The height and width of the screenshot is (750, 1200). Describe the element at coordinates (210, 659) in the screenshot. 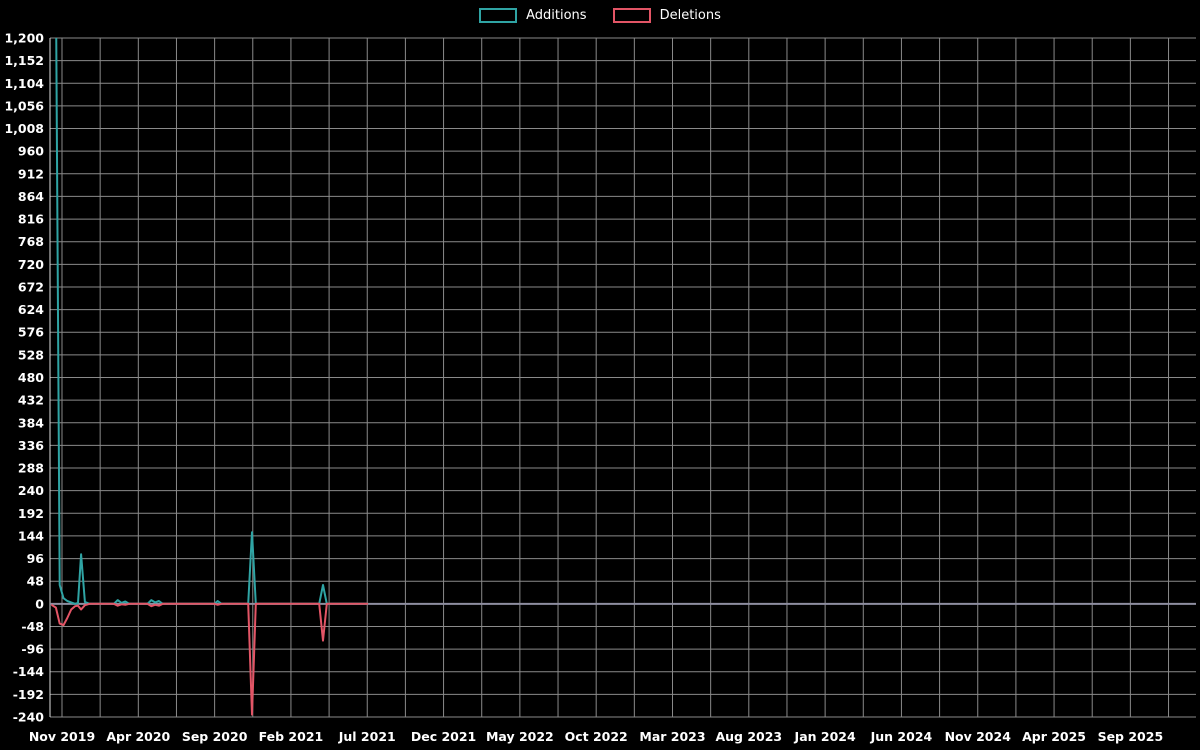

I see `deletions-line` at that location.